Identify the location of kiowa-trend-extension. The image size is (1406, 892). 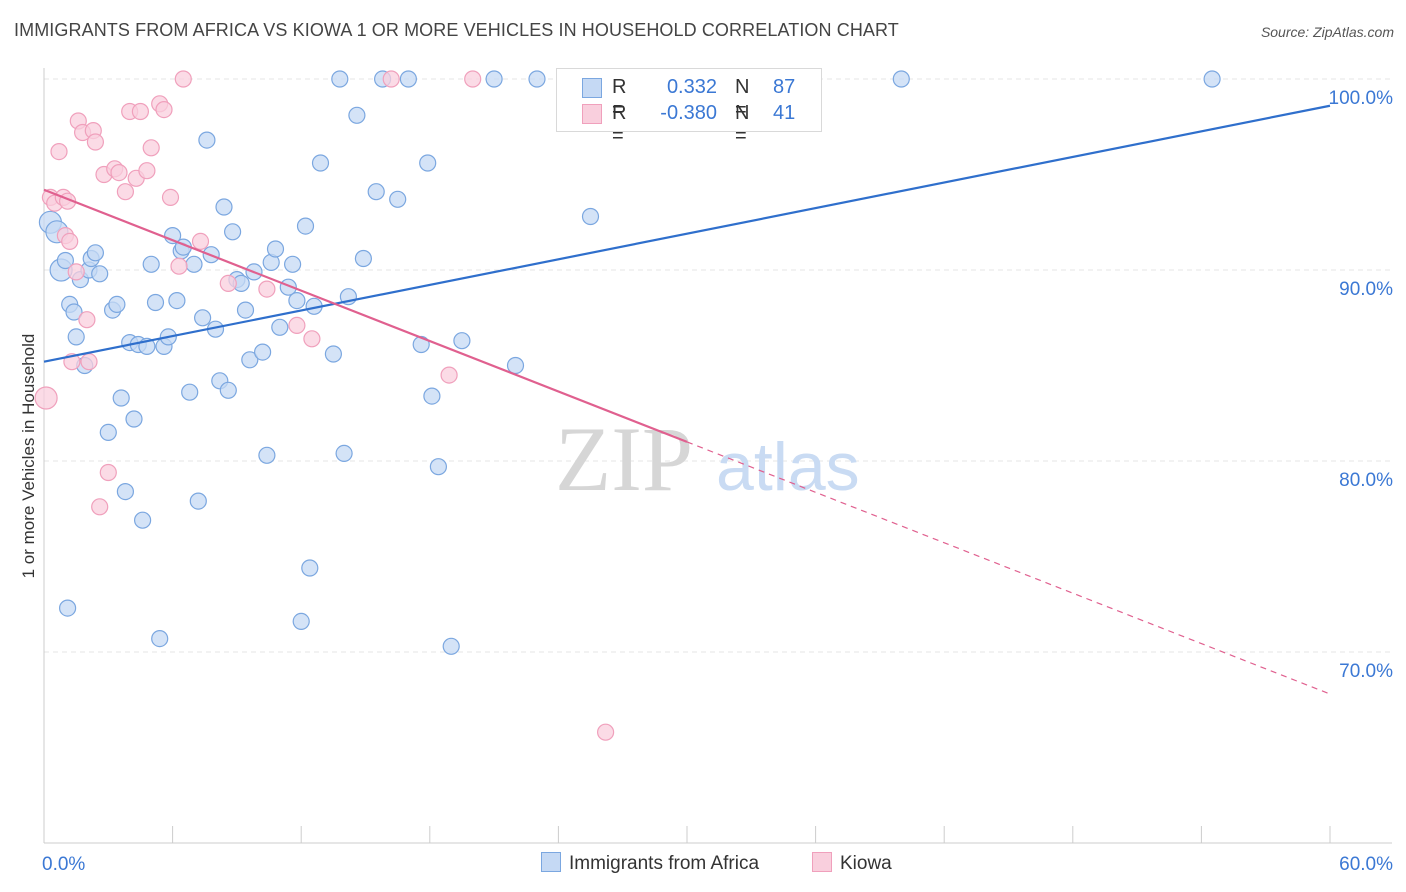
(1008, 568).